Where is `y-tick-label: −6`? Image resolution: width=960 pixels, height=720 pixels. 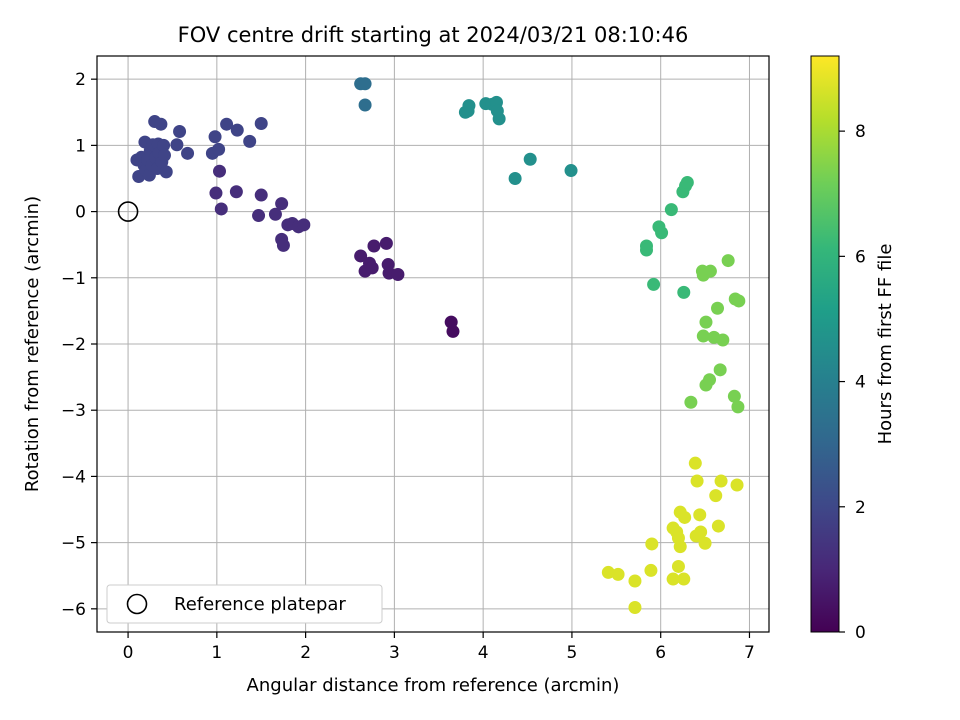
y-tick-label: −6 is located at coordinates (73, 610).